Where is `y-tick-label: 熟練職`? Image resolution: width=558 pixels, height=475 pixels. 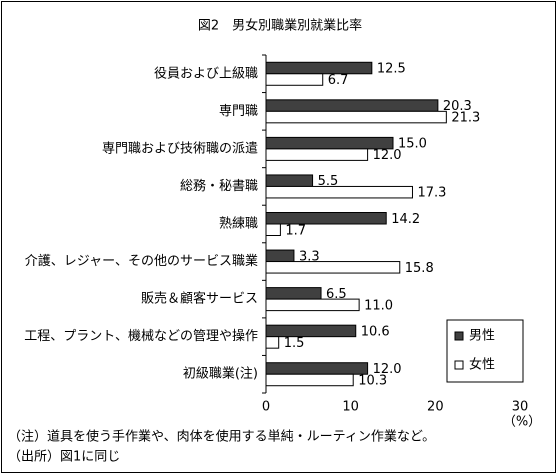 y-tick-label: 熟練職 is located at coordinates (238, 224).